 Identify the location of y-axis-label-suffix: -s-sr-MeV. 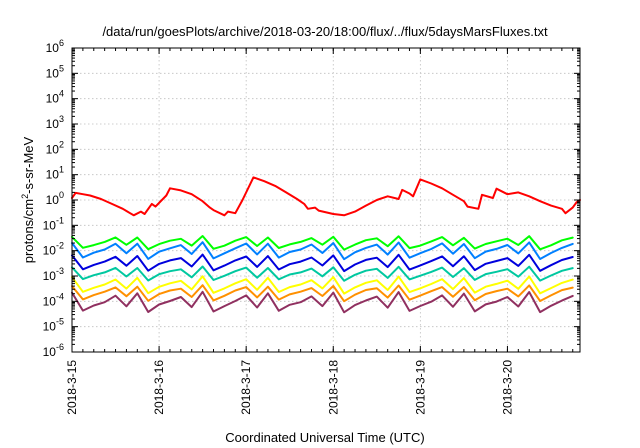
(28, 164).